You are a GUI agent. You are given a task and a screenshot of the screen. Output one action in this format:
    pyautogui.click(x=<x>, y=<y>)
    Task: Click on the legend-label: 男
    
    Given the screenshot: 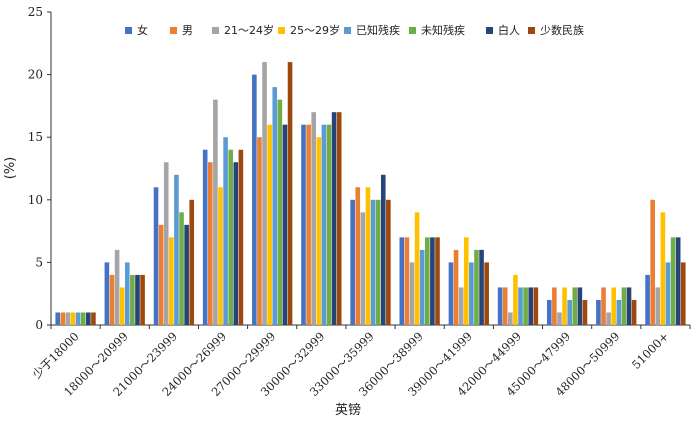 What is the action you would take?
    pyautogui.click(x=187, y=30)
    